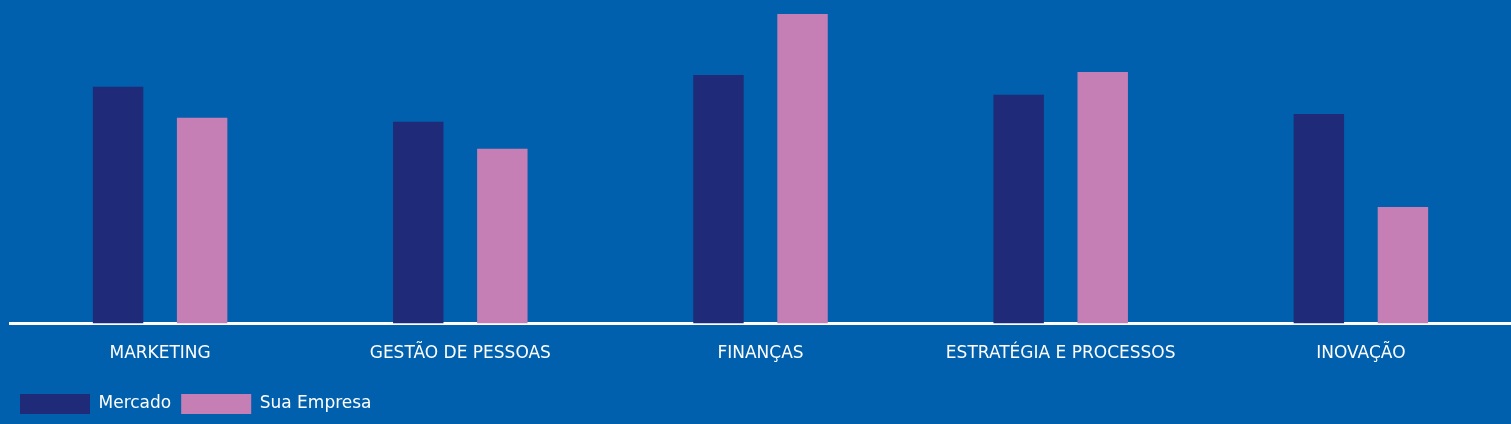 This screenshot has height=424, width=1511. What do you see at coordinates (160, 352) in the screenshot?
I see `x-tick-label: MARKETING` at bounding box center [160, 352].